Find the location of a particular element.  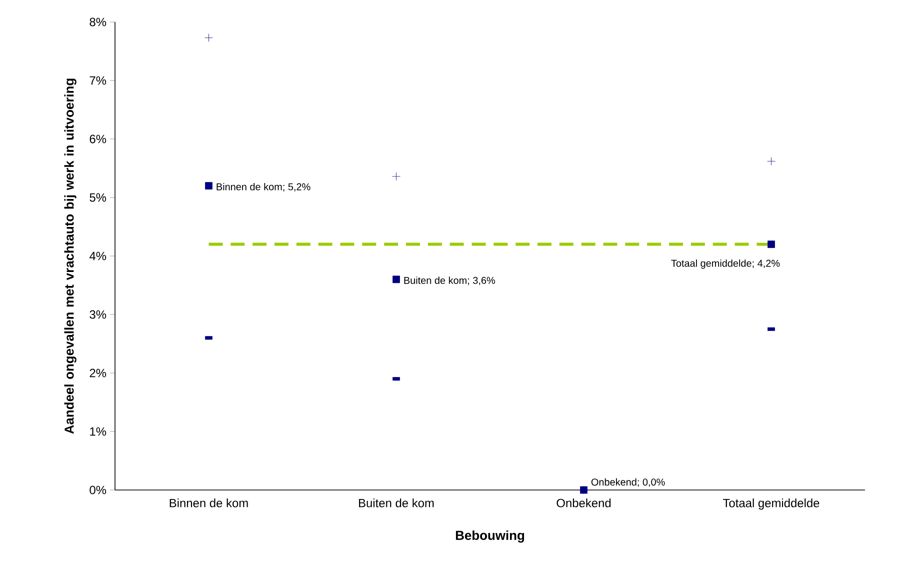

x-tick-label: Binnen de kom is located at coordinates (209, 503).